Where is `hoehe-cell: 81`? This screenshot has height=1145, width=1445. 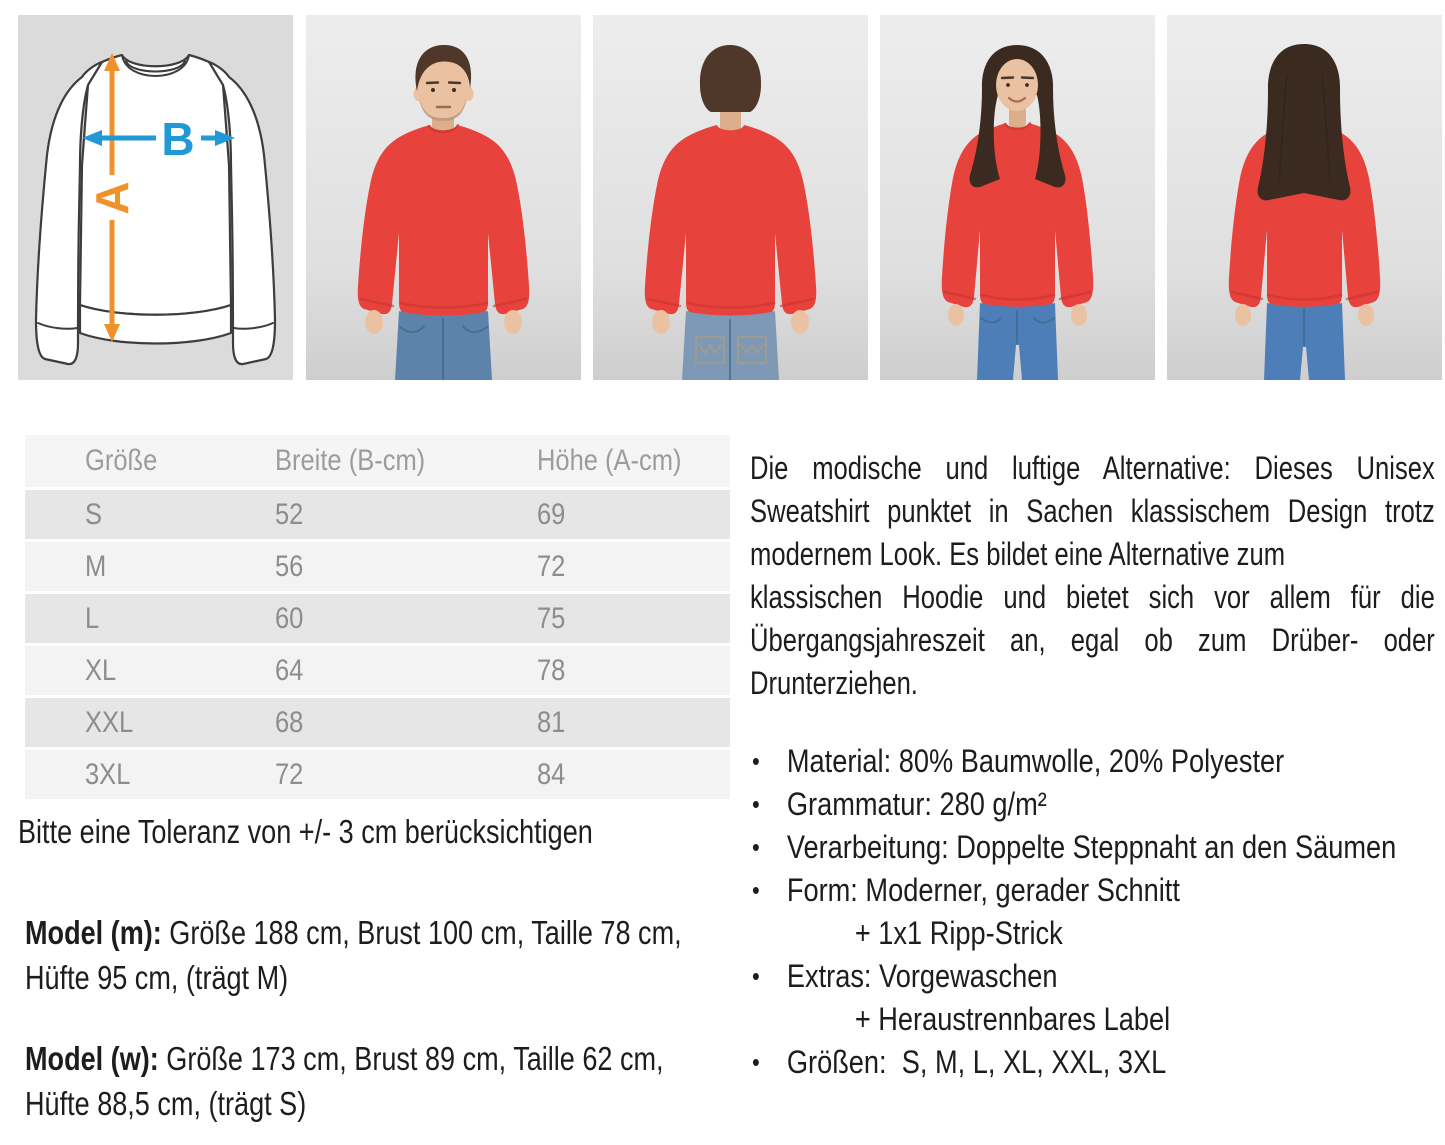
hoehe-cell: 81 is located at coordinates (551, 722).